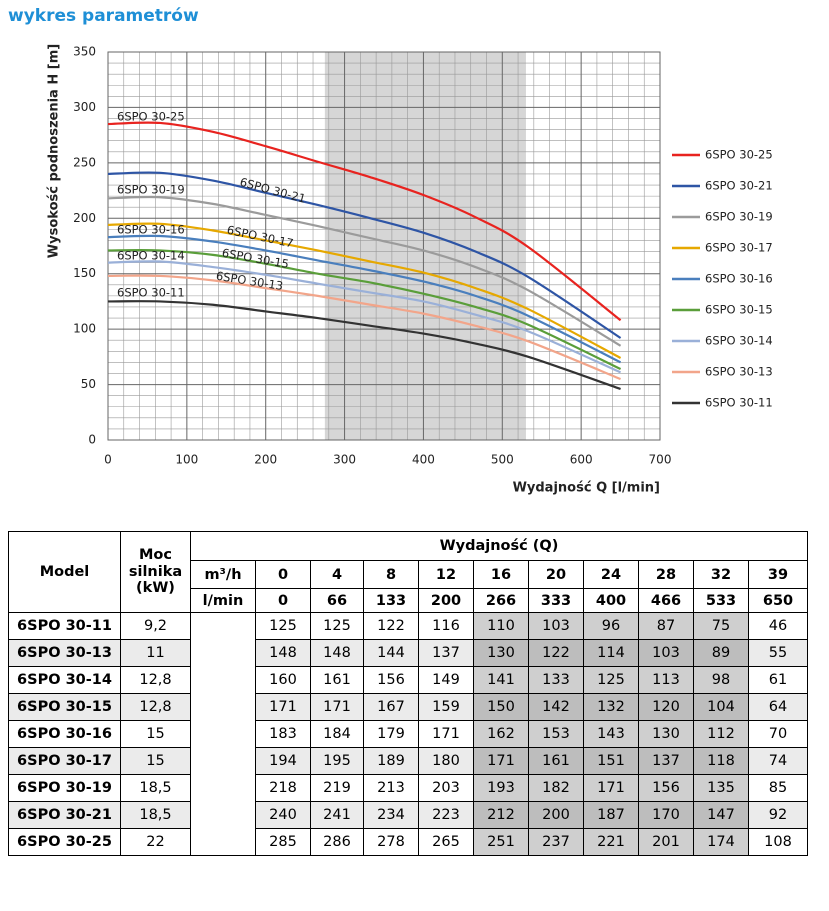  Describe the element at coordinates (666, 600) in the screenshot. I see `header-cell: 466` at that location.